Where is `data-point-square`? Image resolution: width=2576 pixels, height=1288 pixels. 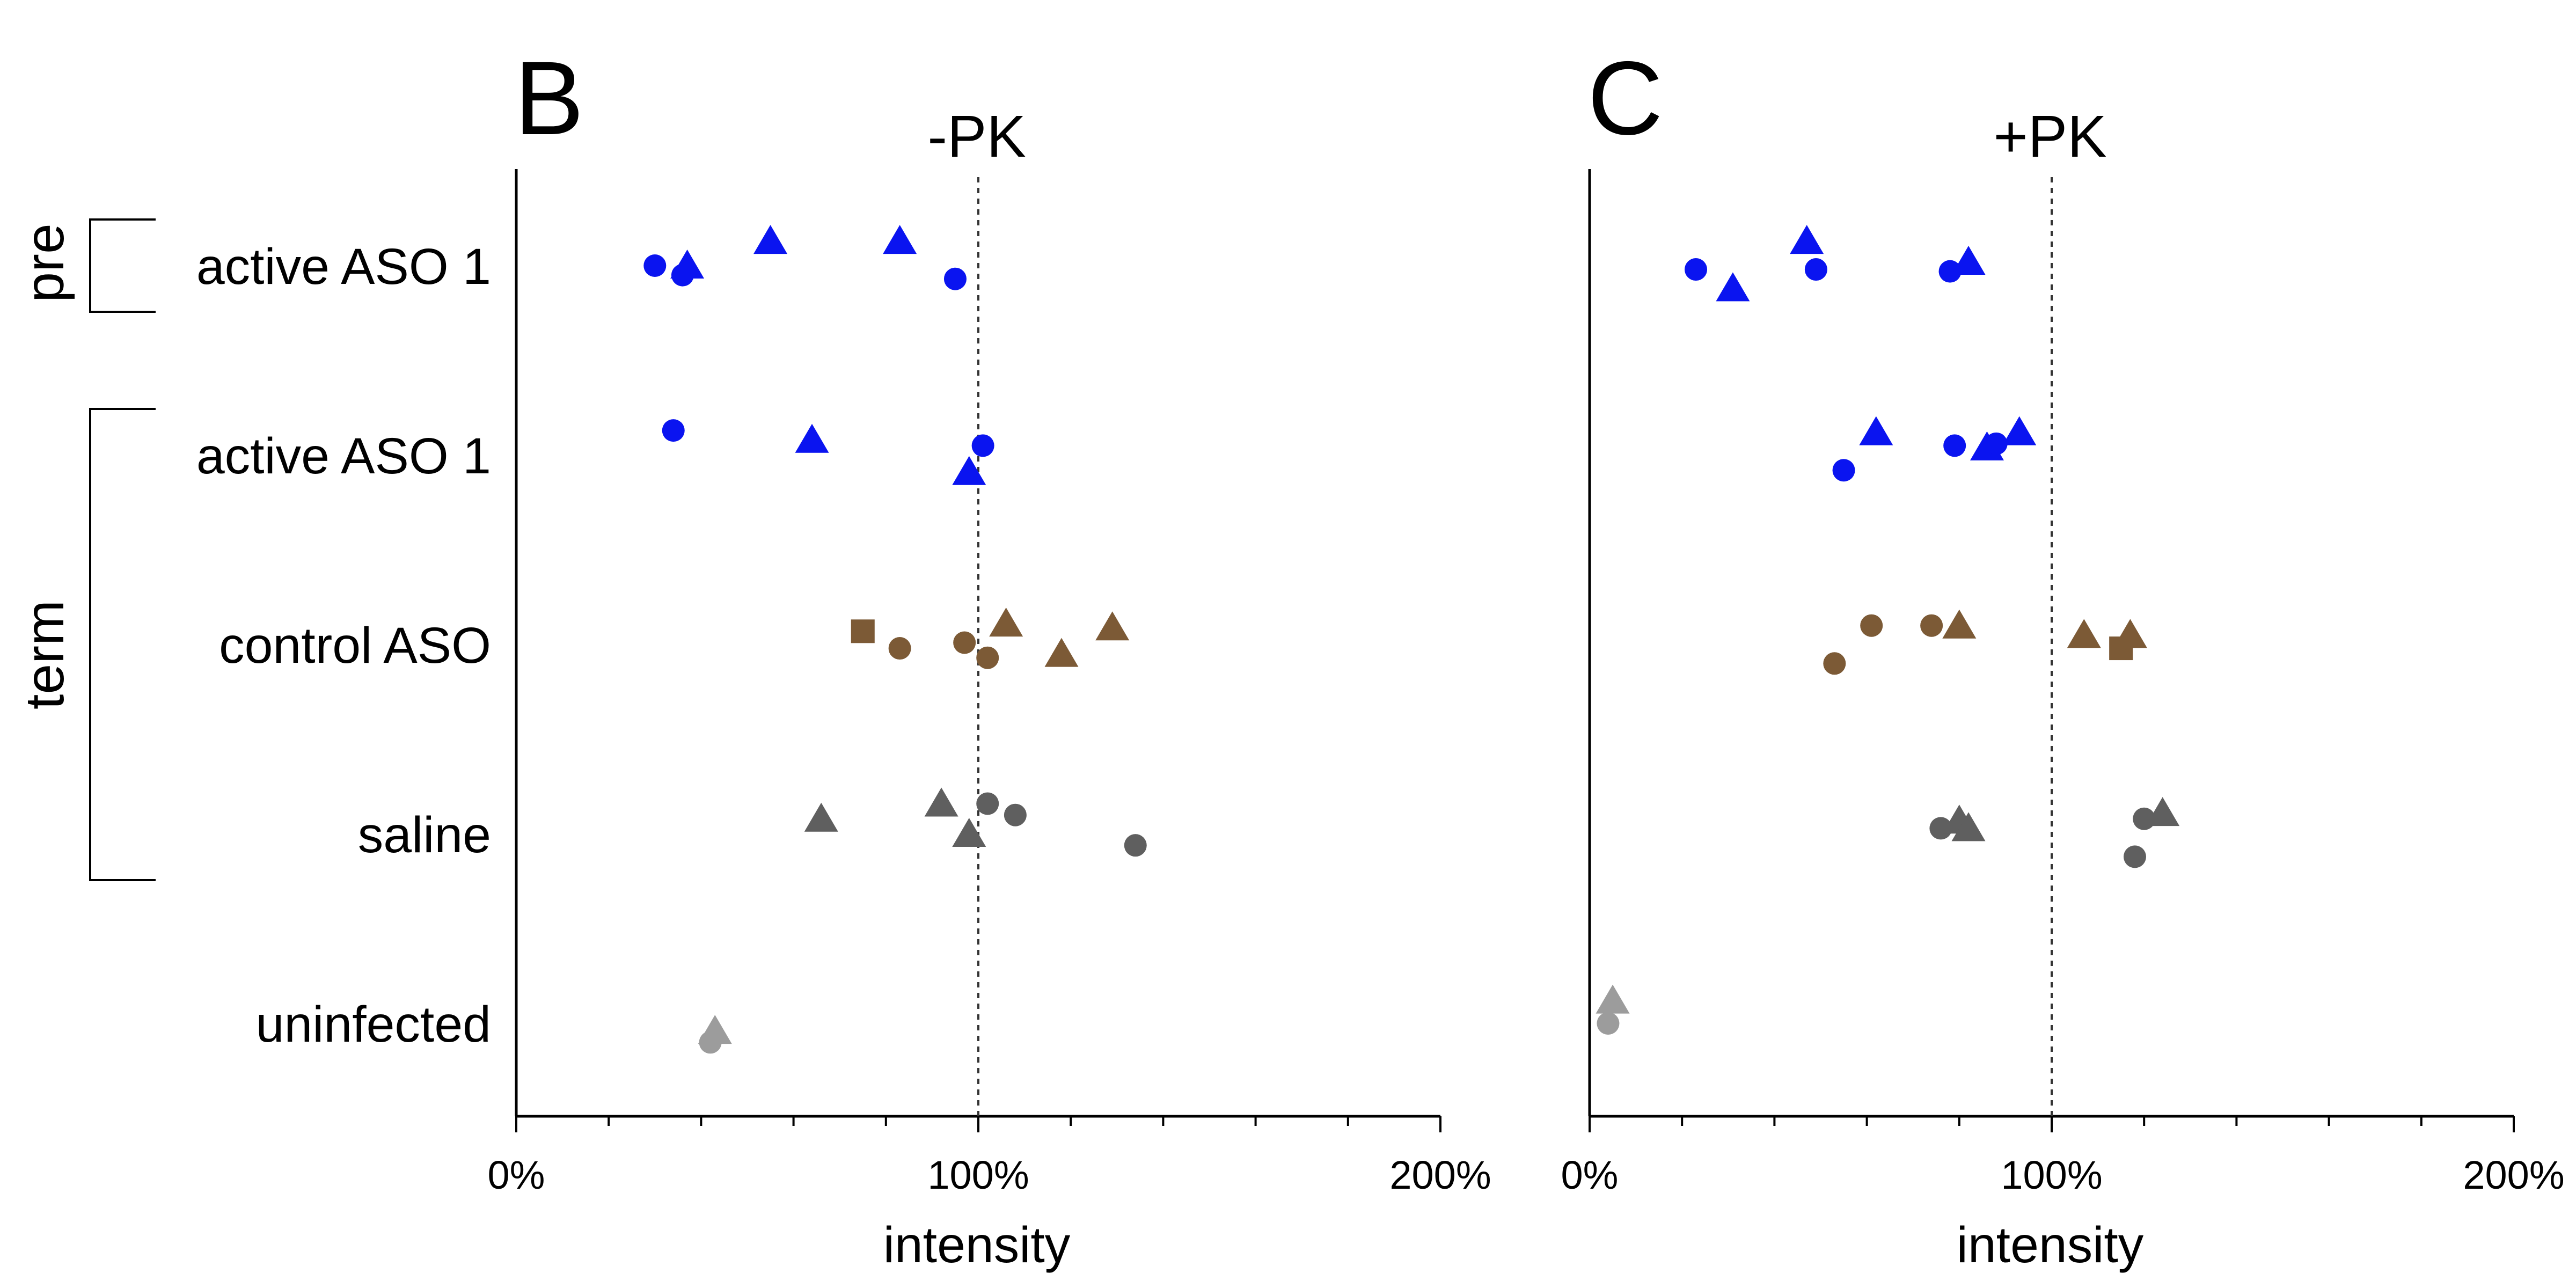
data-point-square is located at coordinates (863, 631).